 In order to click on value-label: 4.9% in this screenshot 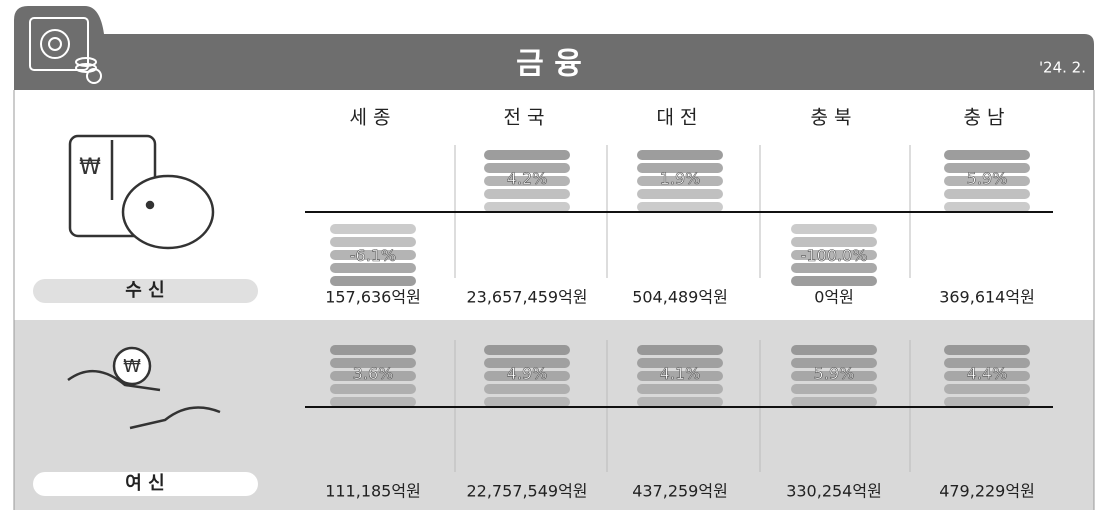, I will do `click(527, 373)`.